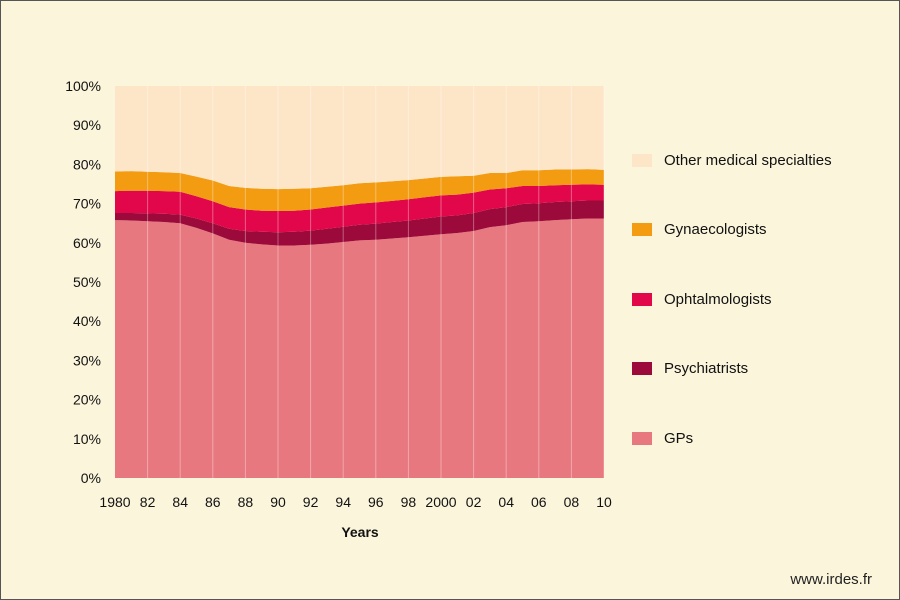  I want to click on x-tick-label: 96, so click(376, 502).